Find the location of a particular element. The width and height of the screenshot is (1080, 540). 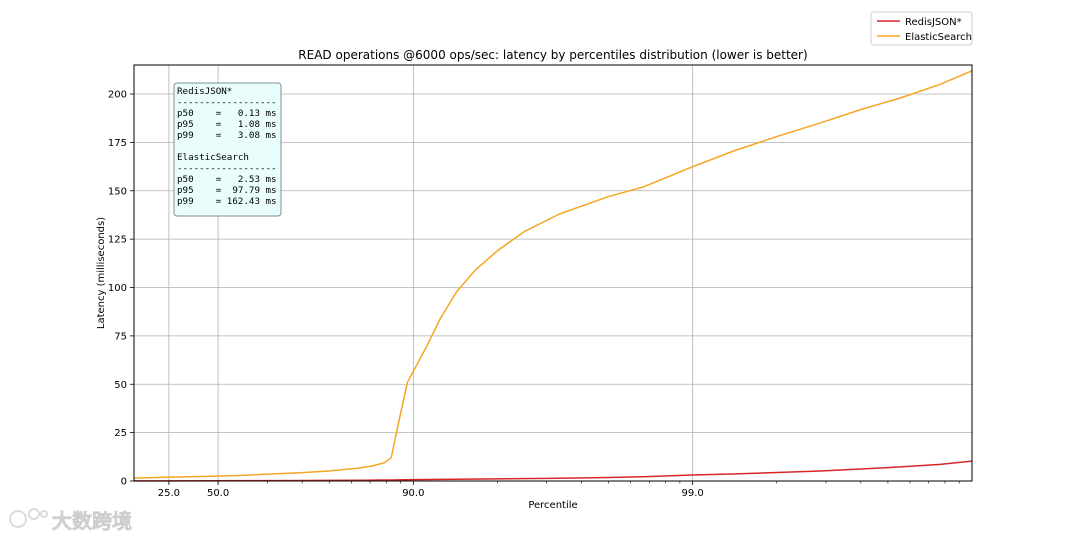

summary-line: p99 = 162.43 ms is located at coordinates (227, 201).